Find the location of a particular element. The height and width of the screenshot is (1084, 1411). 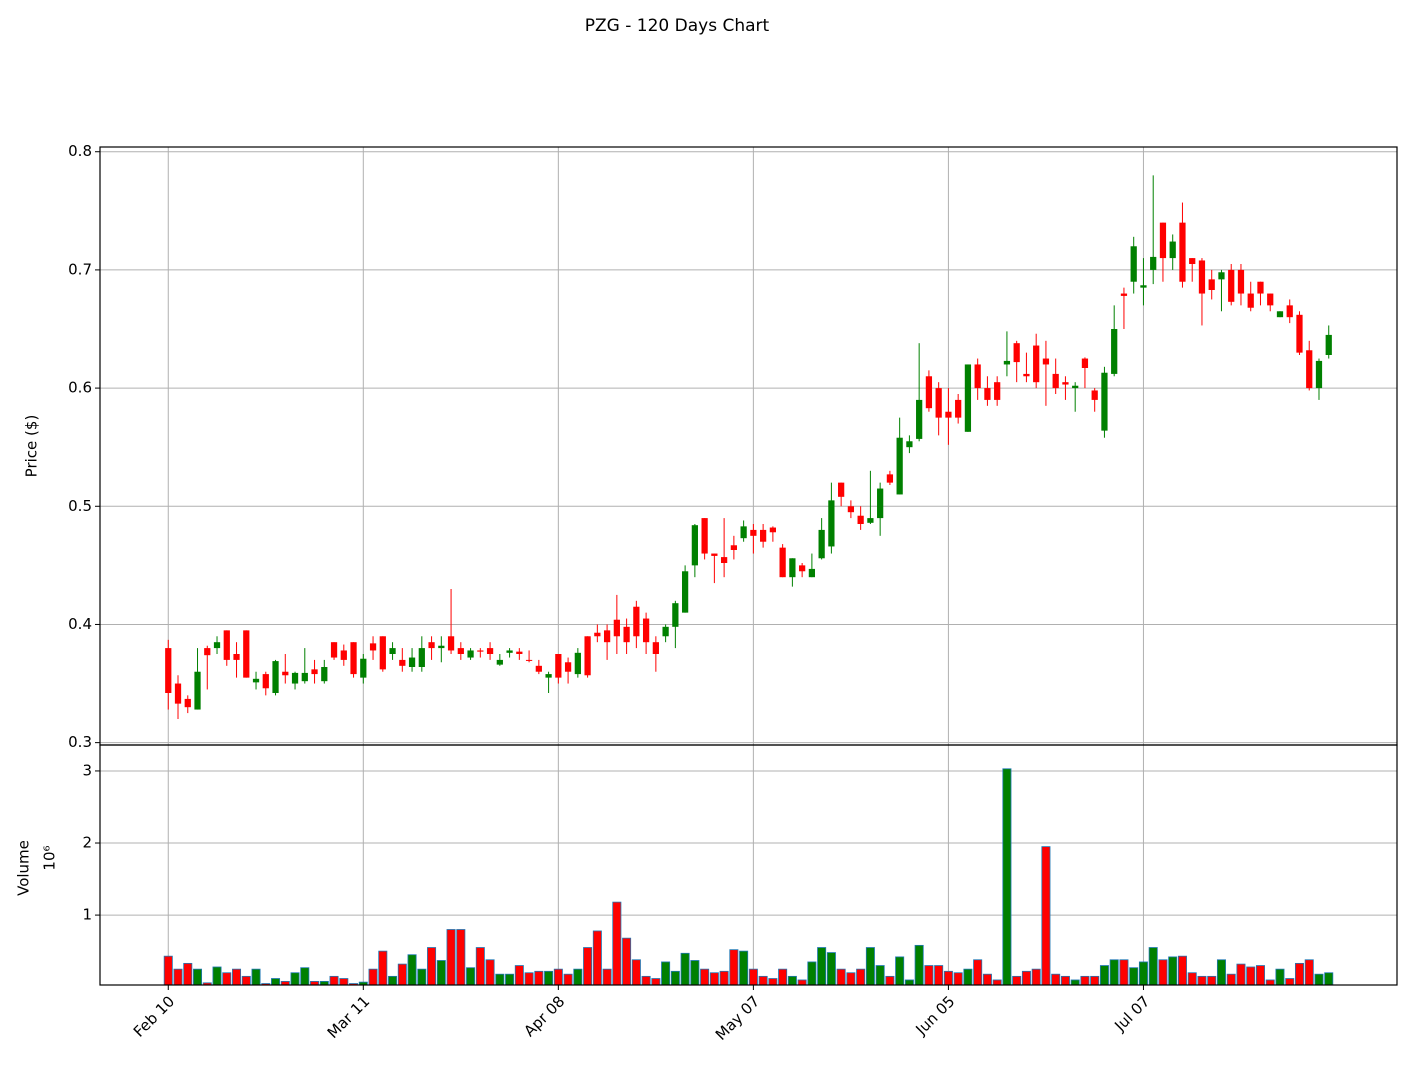

price-axis-label: Price ($) is located at coordinates (32, 446).